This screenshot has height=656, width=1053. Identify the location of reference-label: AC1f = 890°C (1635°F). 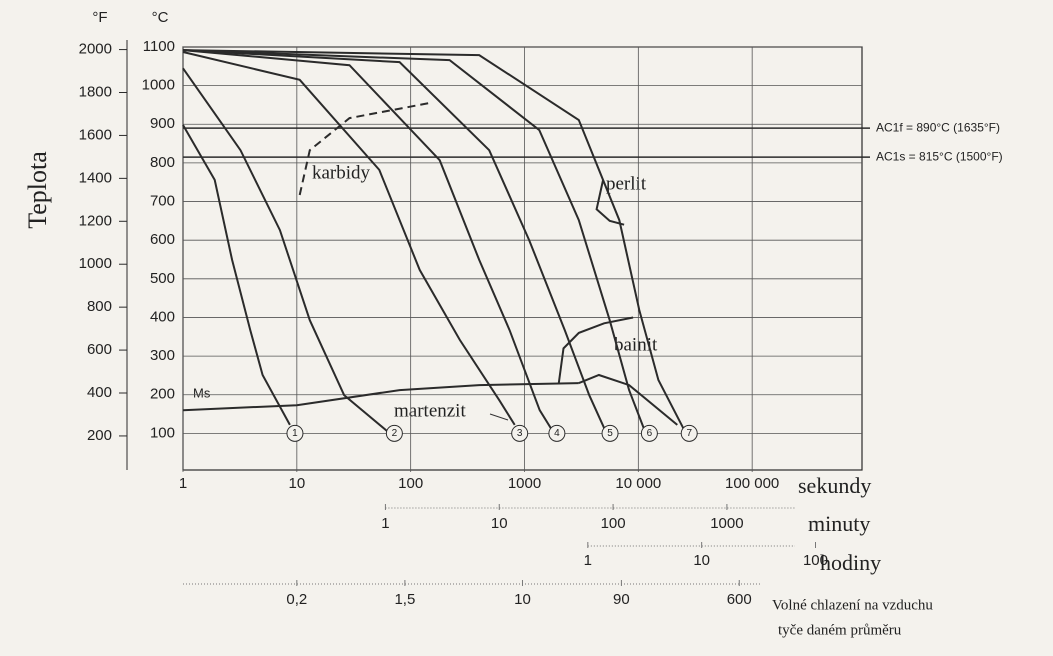
(938, 127).